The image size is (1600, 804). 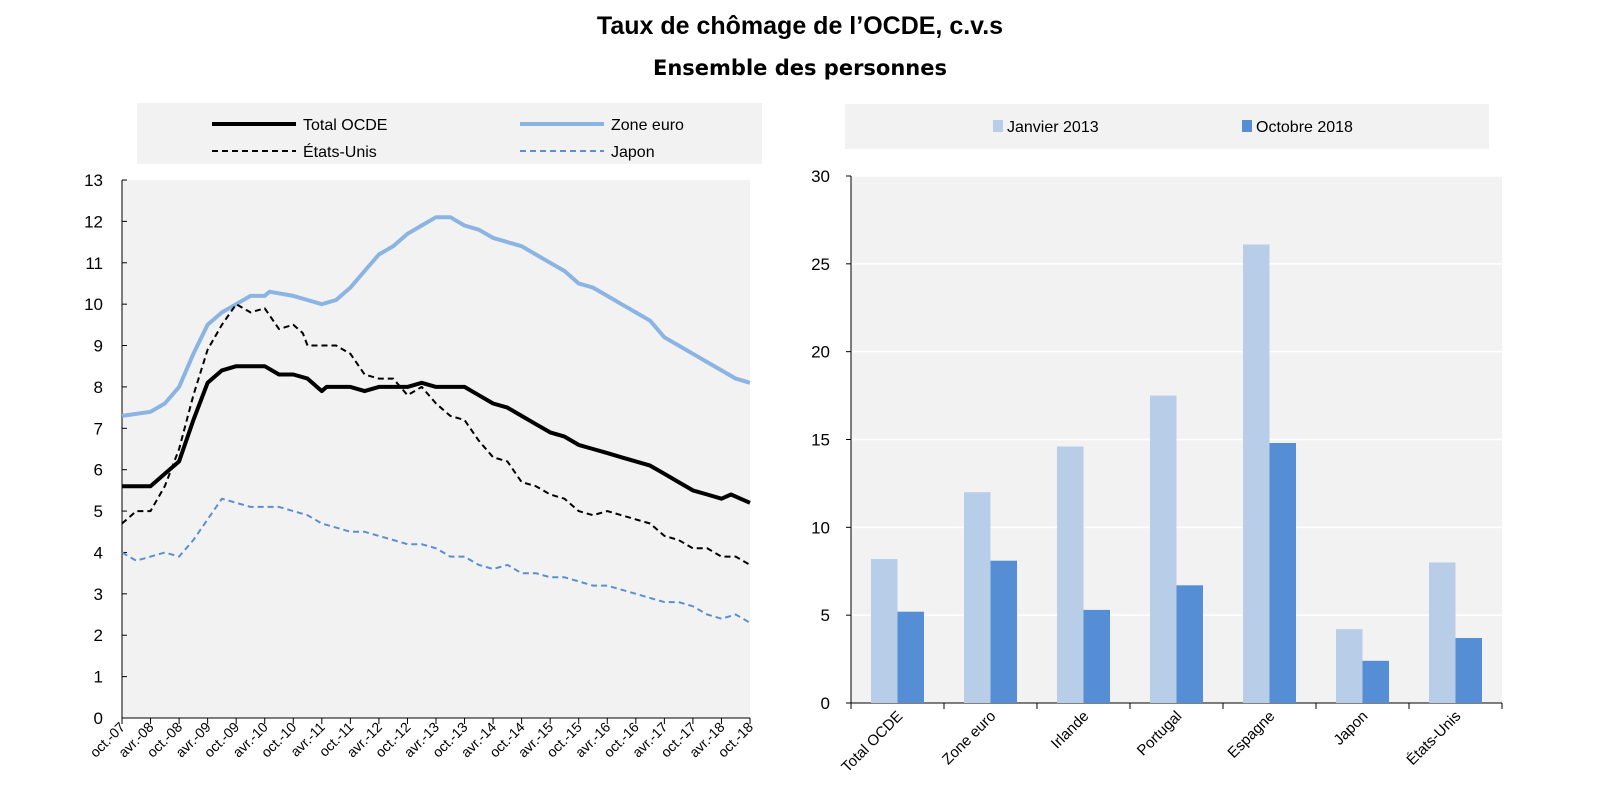 I want to click on bar-janvier-2013-portugal, so click(x=1163, y=549).